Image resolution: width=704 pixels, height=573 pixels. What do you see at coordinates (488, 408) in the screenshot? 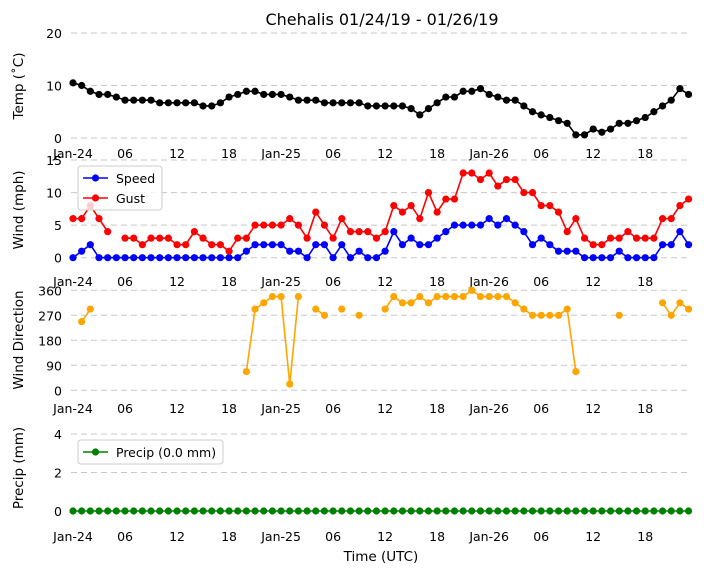
I see `direction-xtick-label: Jan-26` at bounding box center [488, 408].